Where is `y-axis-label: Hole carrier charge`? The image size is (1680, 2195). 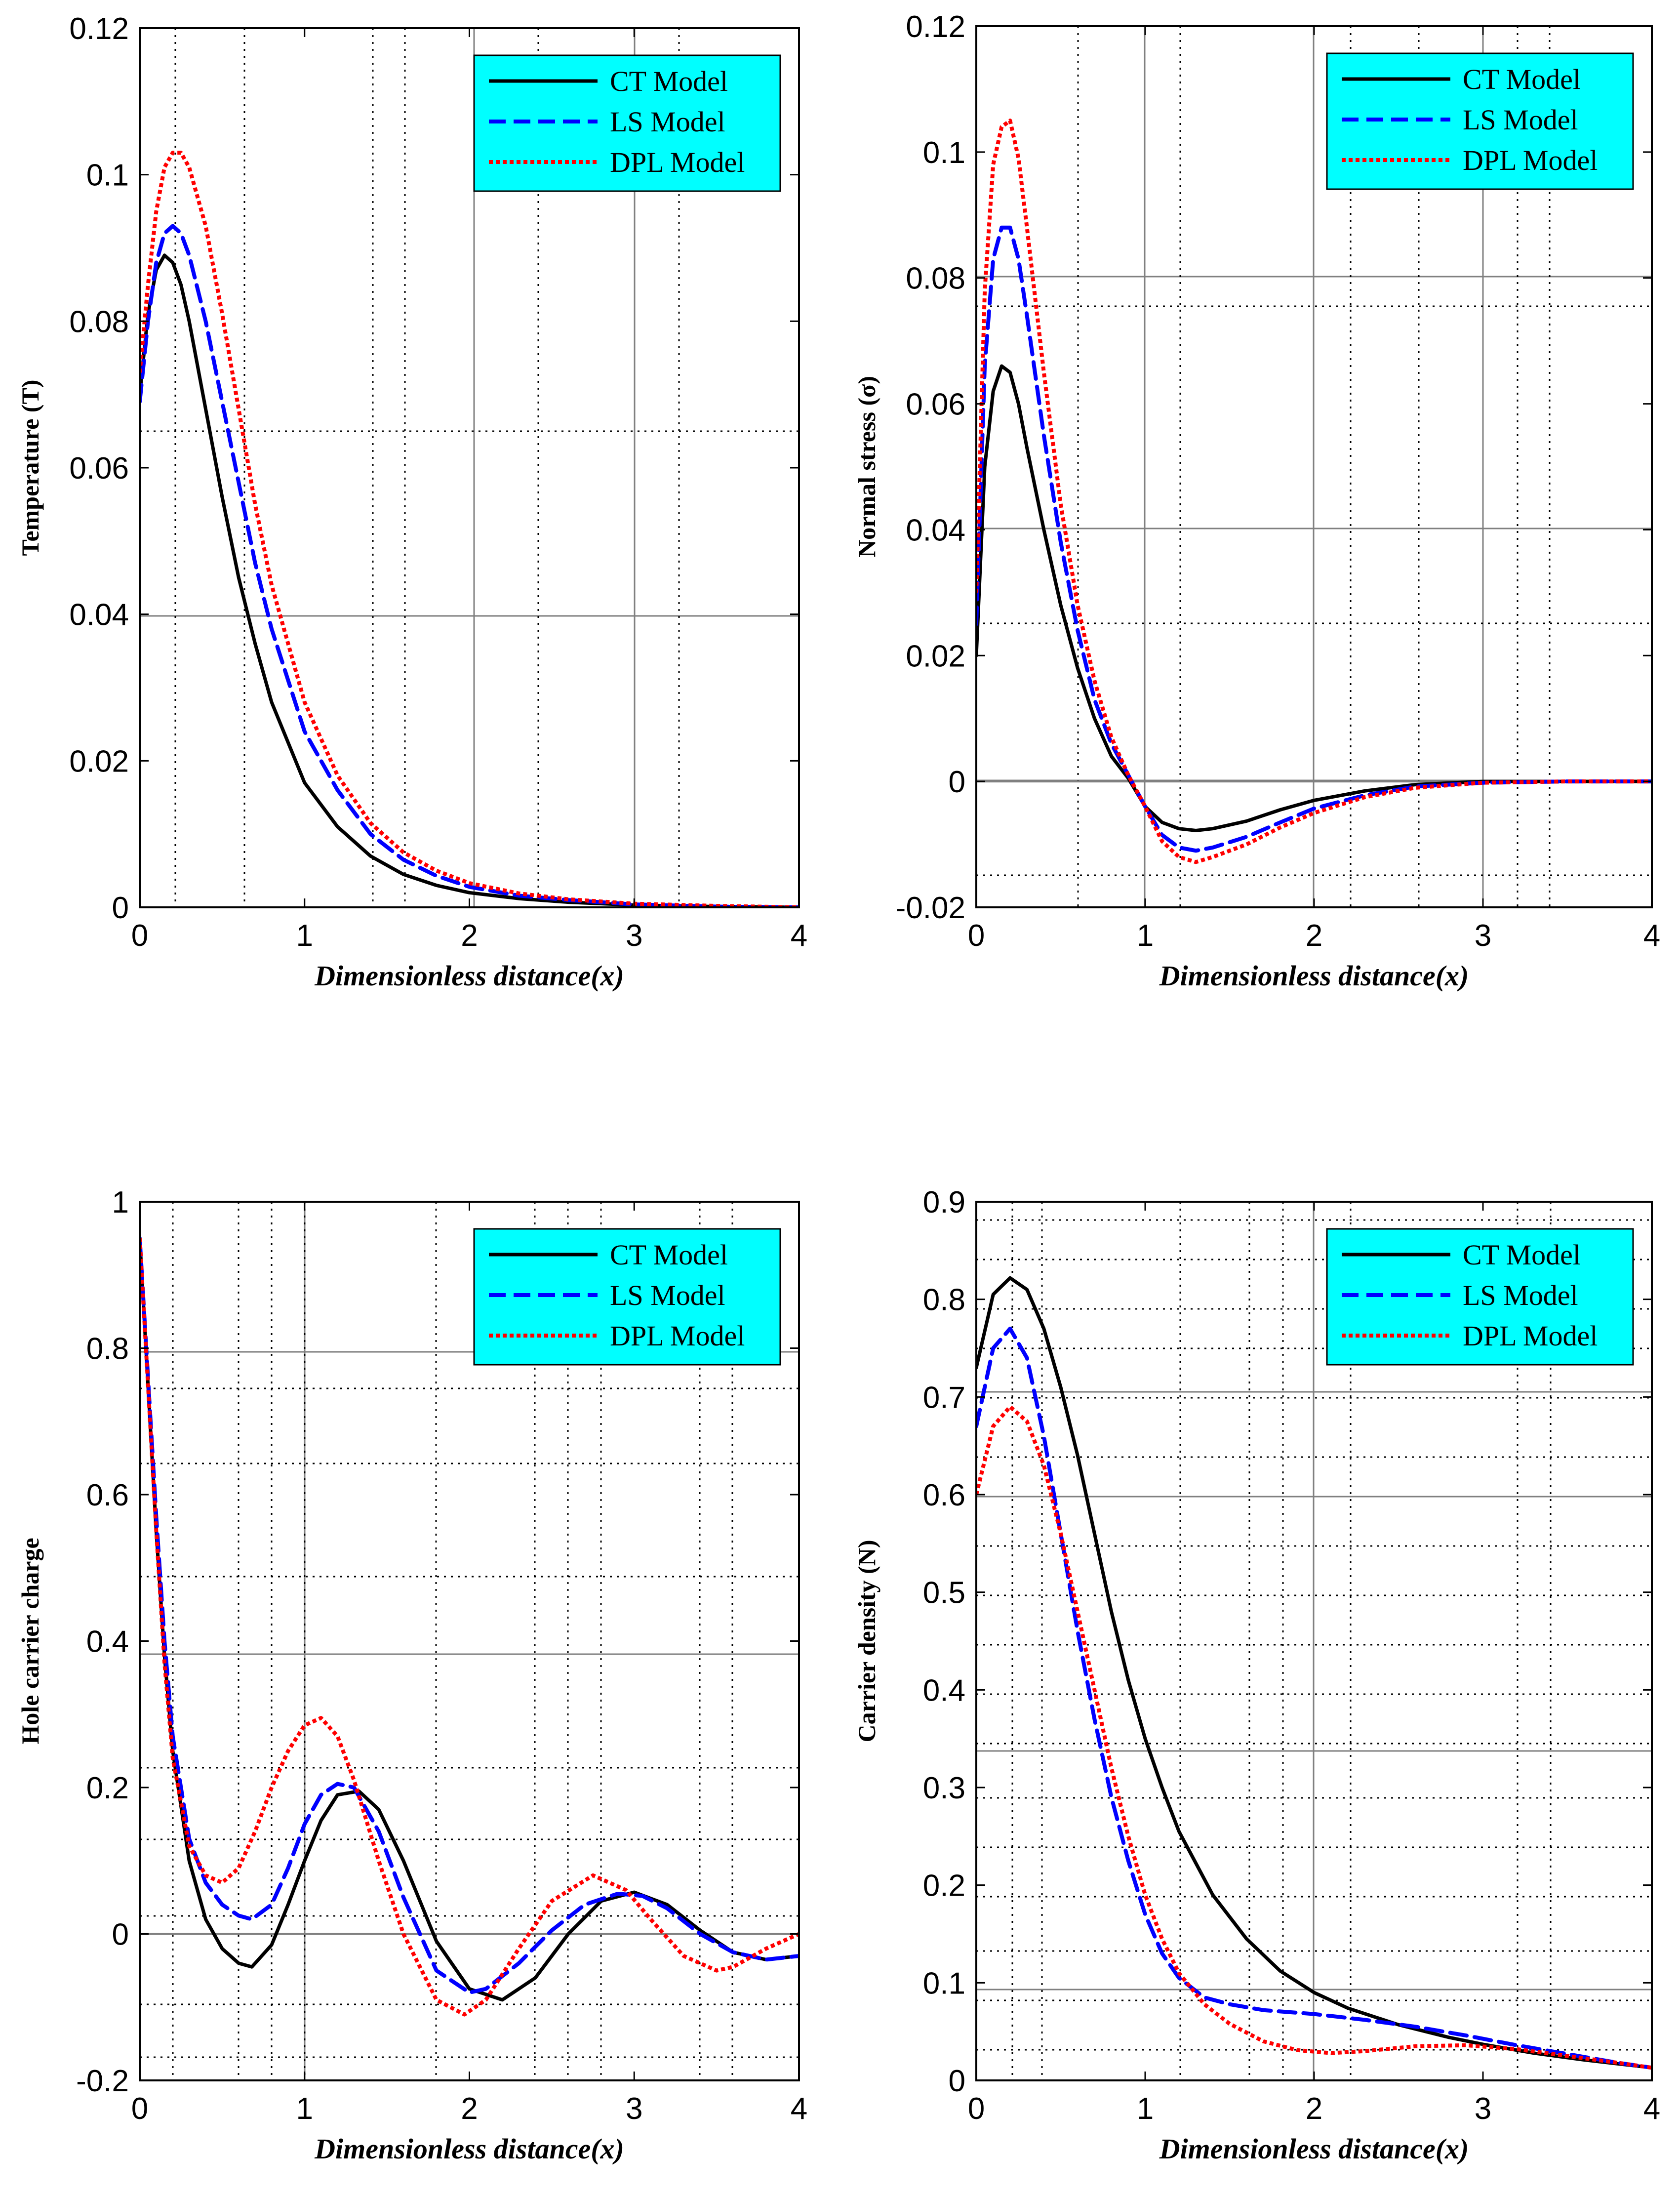 y-axis-label: Hole carrier charge is located at coordinates (30, 1641).